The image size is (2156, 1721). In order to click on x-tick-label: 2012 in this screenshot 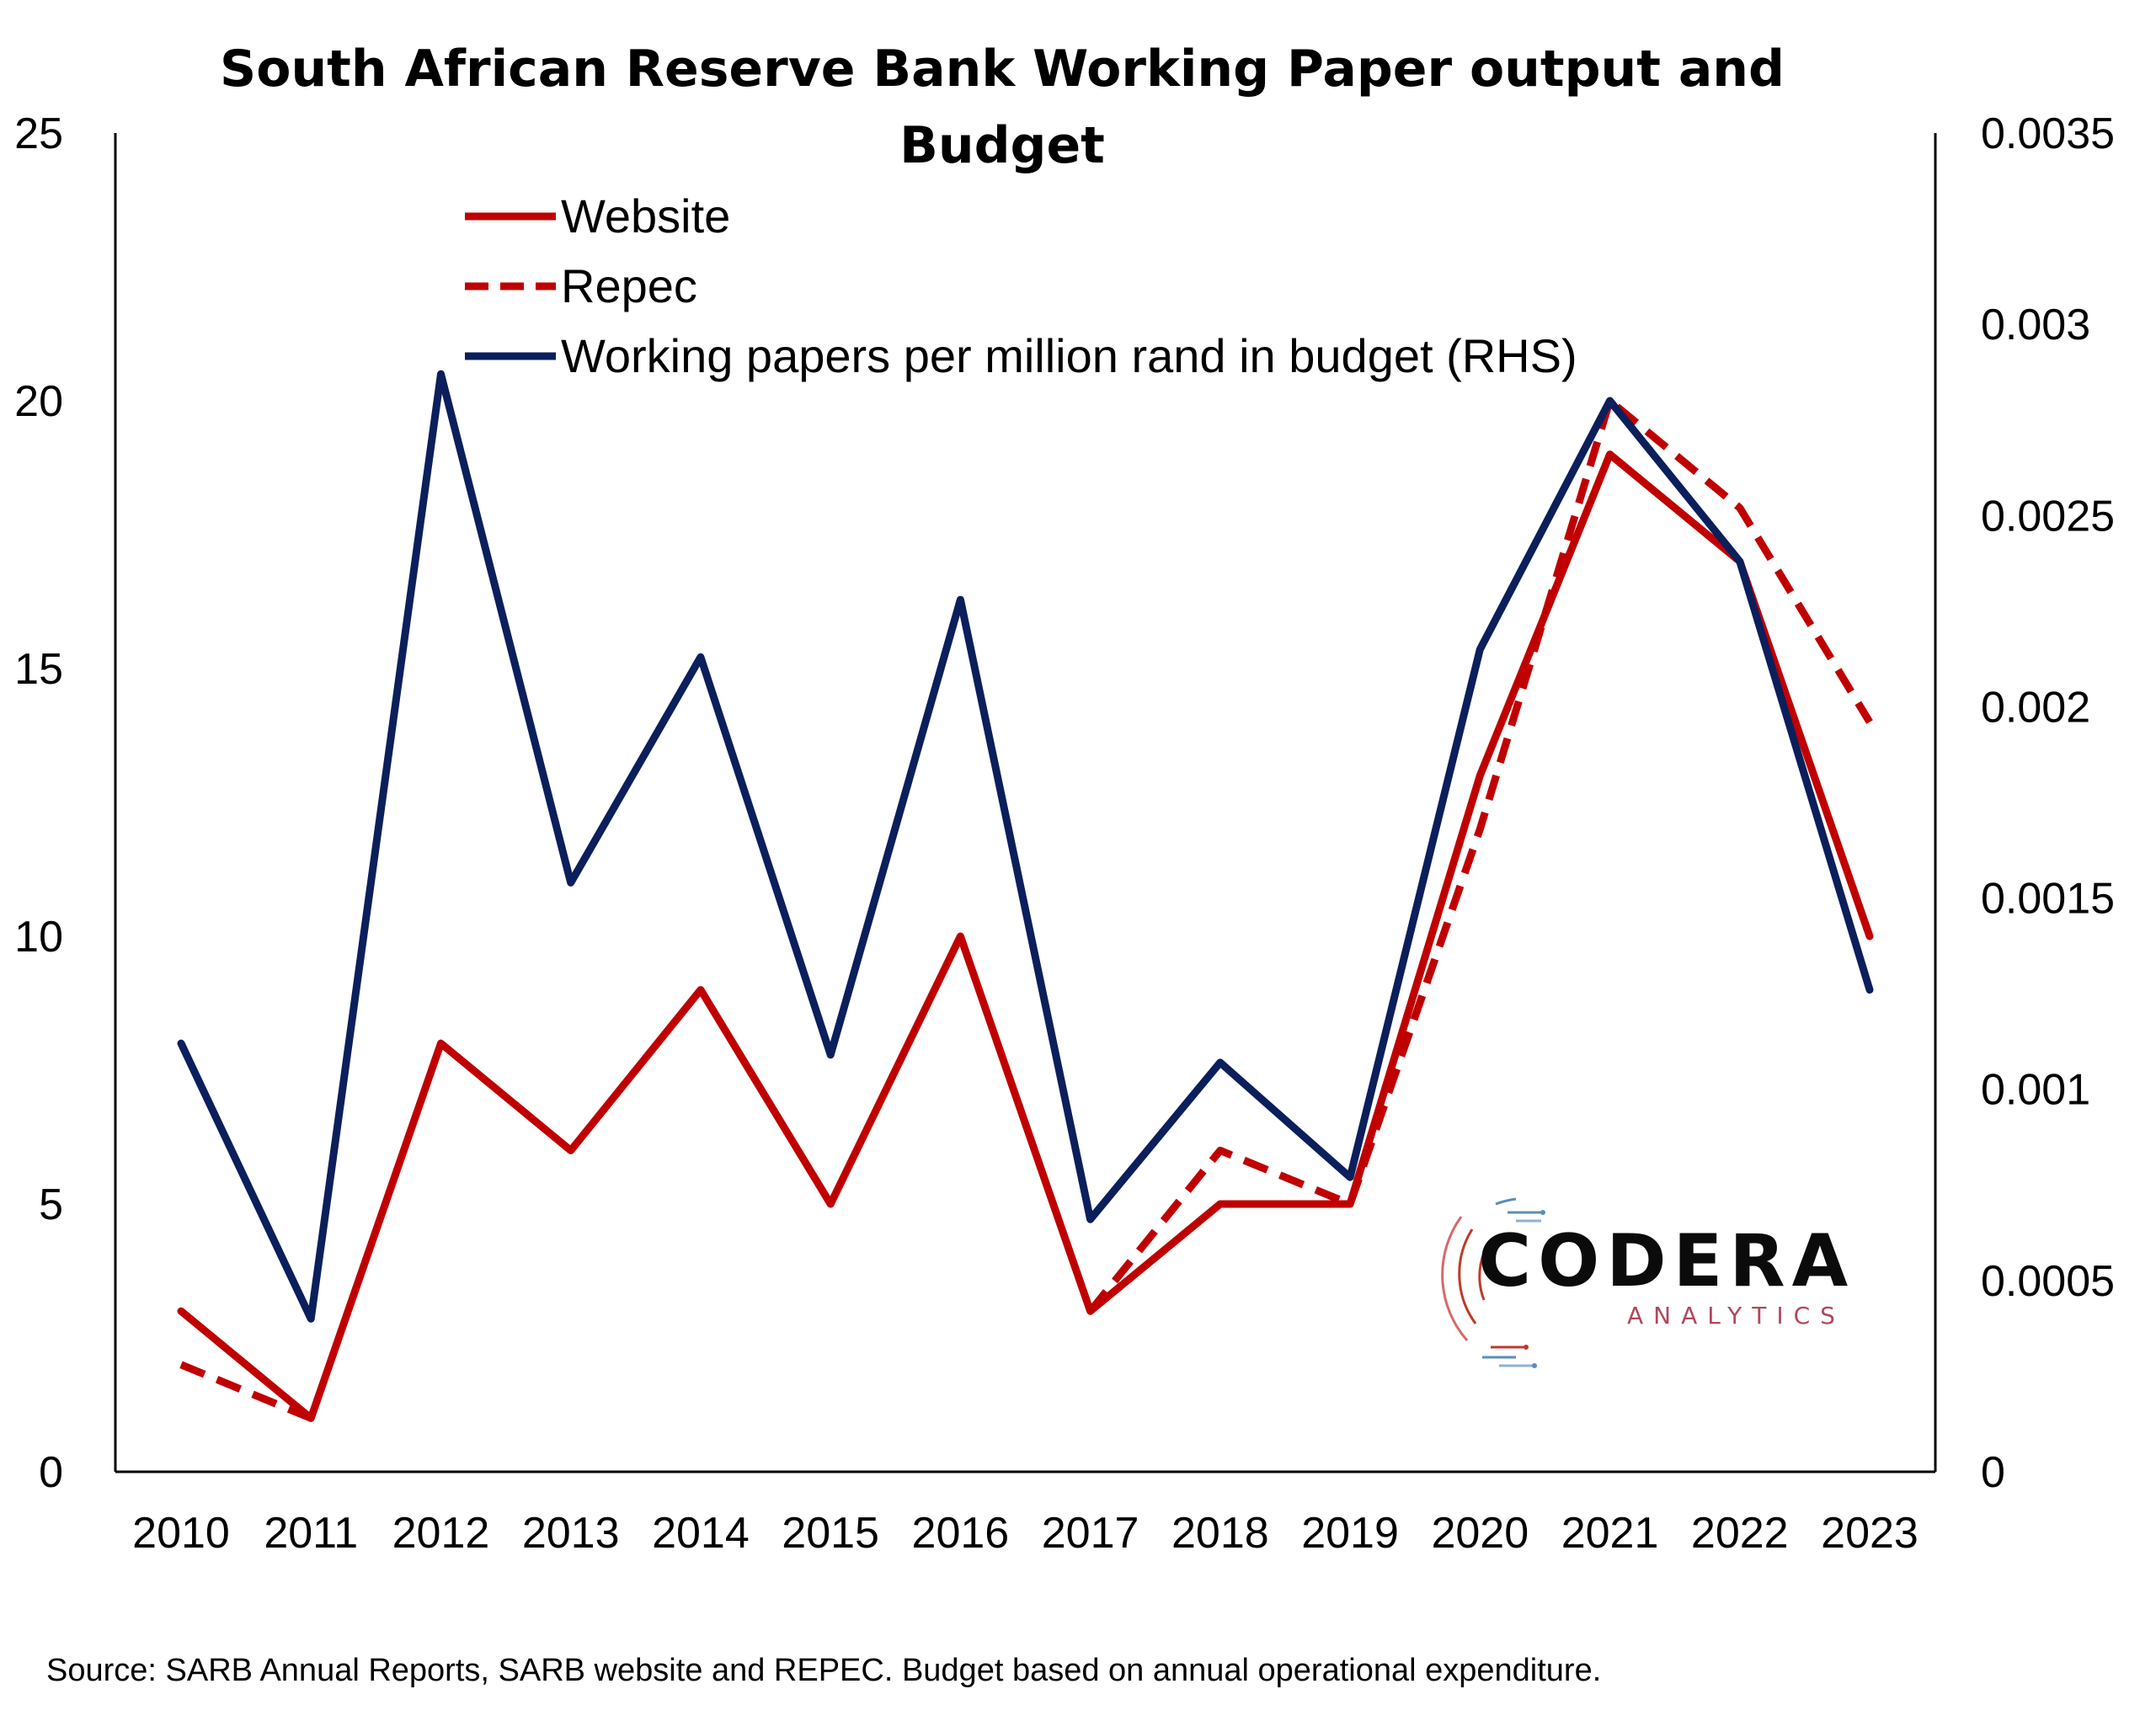, I will do `click(441, 1533)`.